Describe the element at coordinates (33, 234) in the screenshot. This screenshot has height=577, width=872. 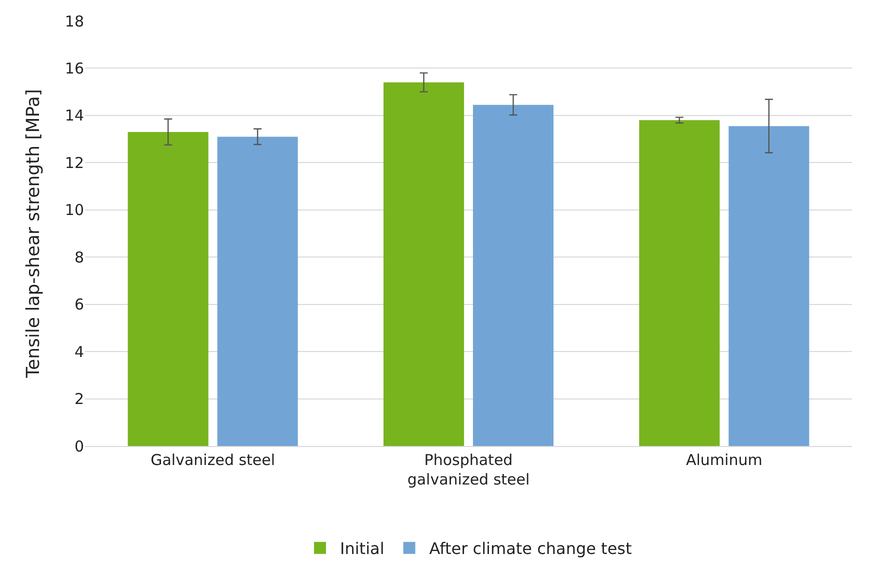
I see `y-axis-title: Tensile lap-shear strength [MPa]` at that location.